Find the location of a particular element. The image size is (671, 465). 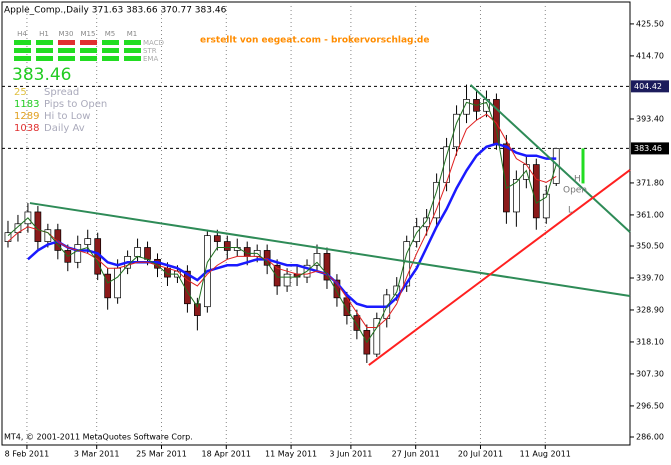

timeframe-label: M15 is located at coordinates (88, 34).